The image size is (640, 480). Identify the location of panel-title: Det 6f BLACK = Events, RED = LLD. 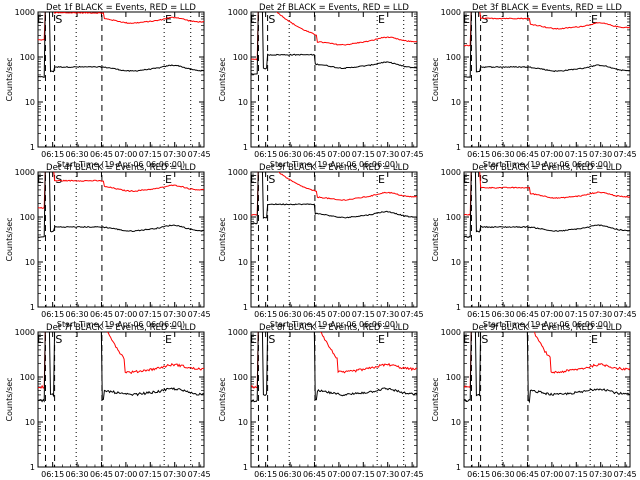
(547, 168).